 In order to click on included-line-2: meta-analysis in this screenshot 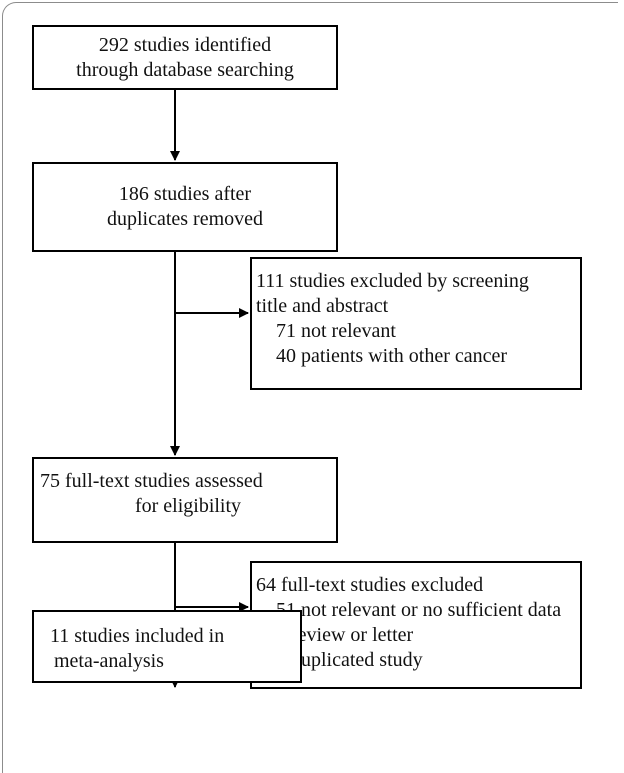, I will do `click(109, 661)`.